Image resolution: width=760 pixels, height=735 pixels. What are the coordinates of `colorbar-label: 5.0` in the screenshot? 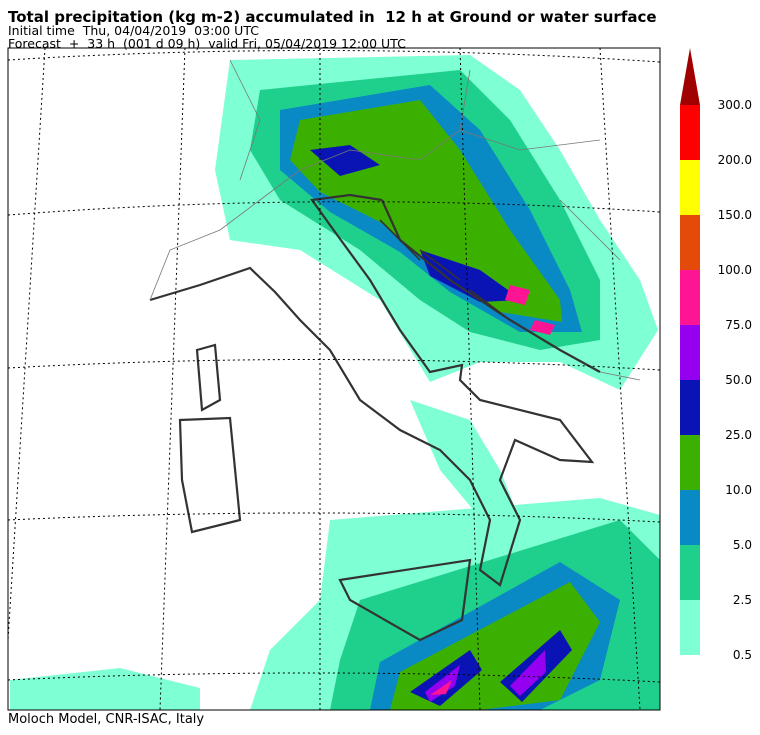 It's located at (742, 545).